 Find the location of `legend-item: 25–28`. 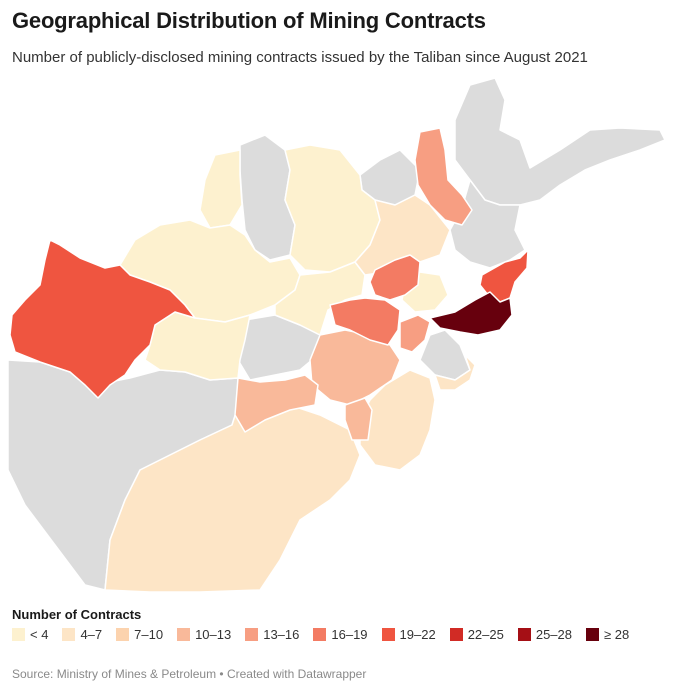

legend-item: 25–28 is located at coordinates (544, 634).